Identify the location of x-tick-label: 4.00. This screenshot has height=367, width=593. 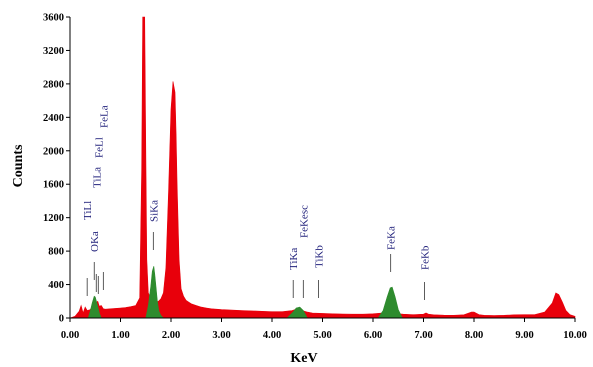
(272, 335).